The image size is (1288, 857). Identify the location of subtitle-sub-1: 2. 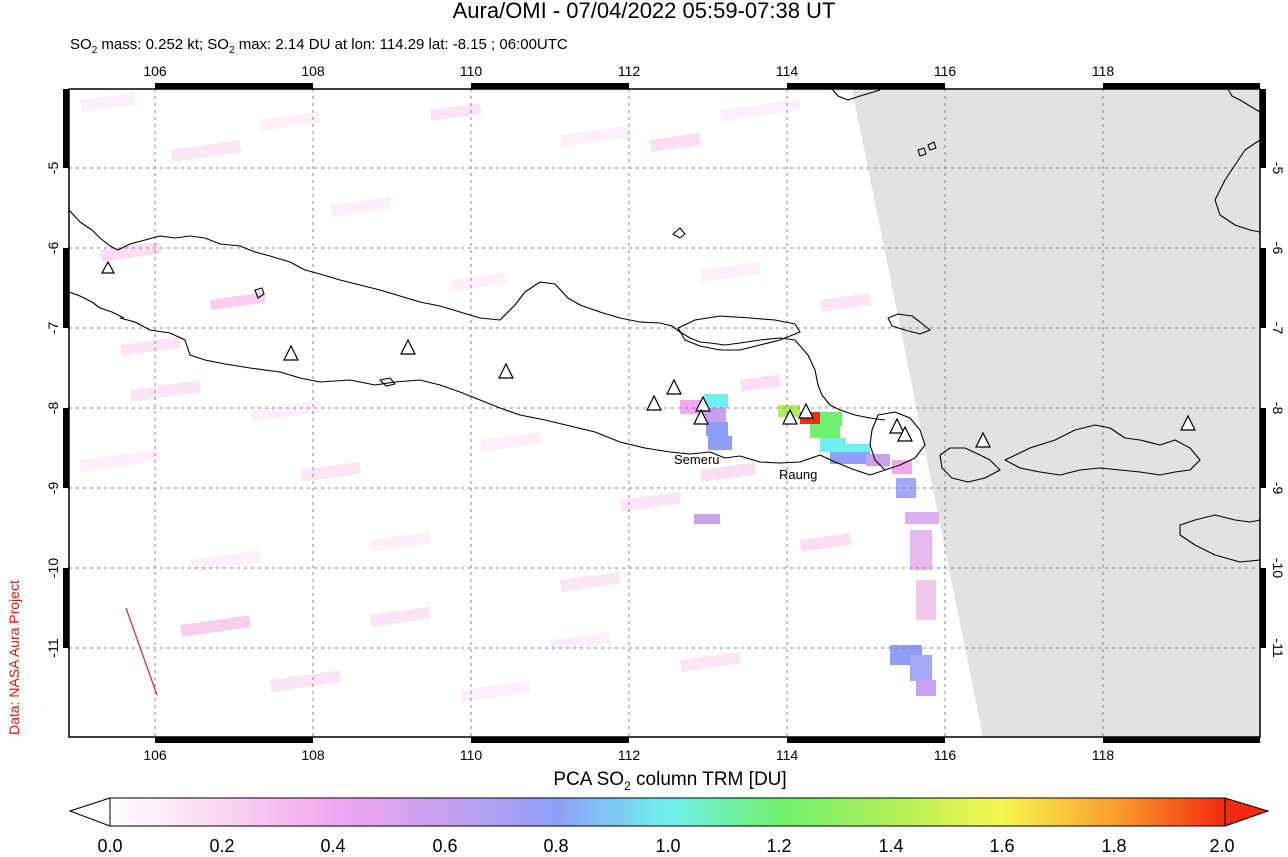
(94, 50).